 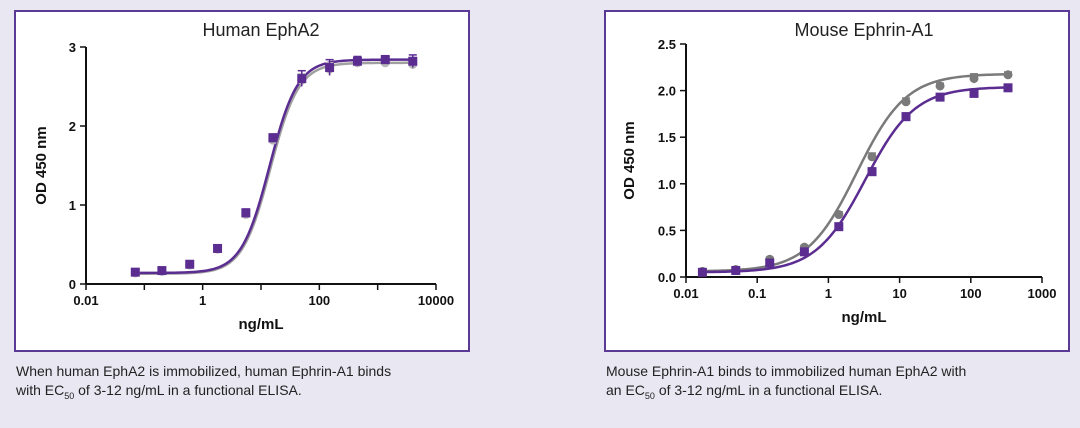 I want to click on y-tick-label: 0, so click(x=72, y=284).